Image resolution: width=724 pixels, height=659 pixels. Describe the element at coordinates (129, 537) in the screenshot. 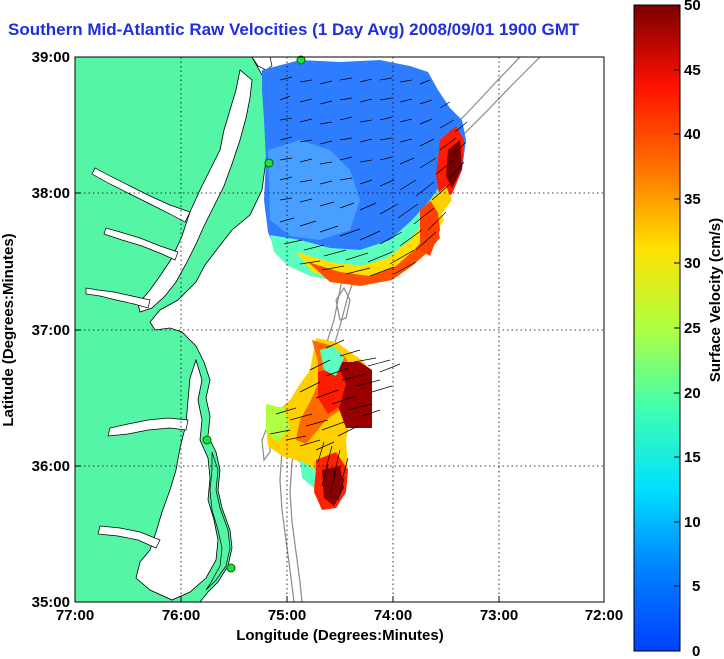

I see `pamlico-river` at that location.